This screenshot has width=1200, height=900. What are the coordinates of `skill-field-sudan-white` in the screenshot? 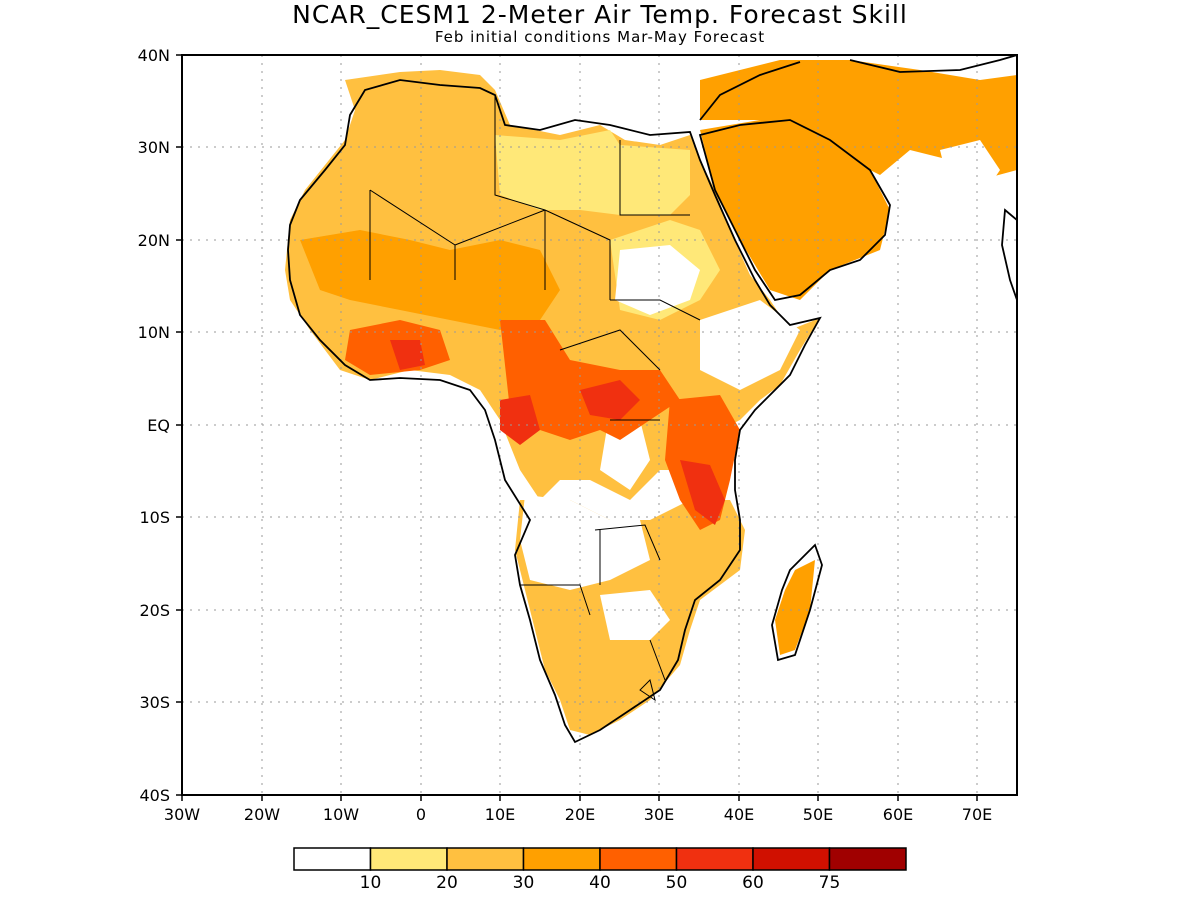 It's located at (657, 280).